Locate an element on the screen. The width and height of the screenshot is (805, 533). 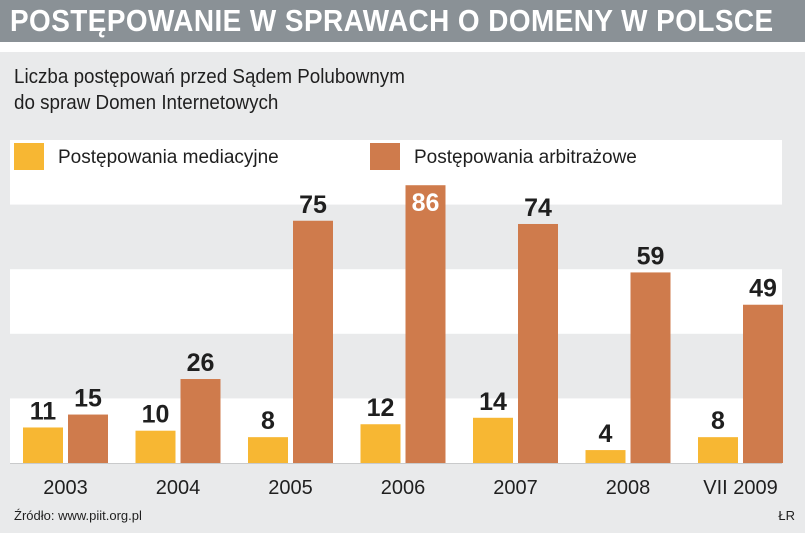
chart-subtitle-line-1: Liczba postępowań przed Sądem Polubownym is located at coordinates (209, 77).